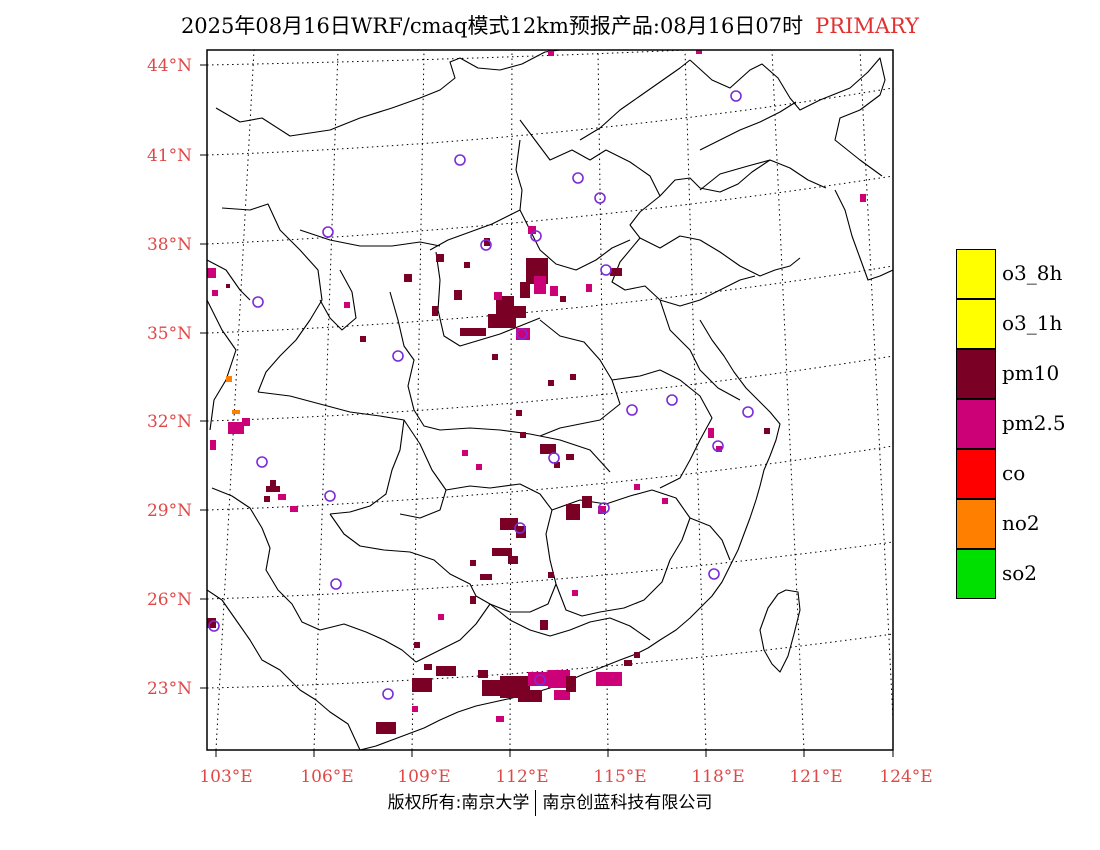 This screenshot has width=1100, height=850. What do you see at coordinates (573, 205) in the screenshot?
I see `province-hebei` at bounding box center [573, 205].